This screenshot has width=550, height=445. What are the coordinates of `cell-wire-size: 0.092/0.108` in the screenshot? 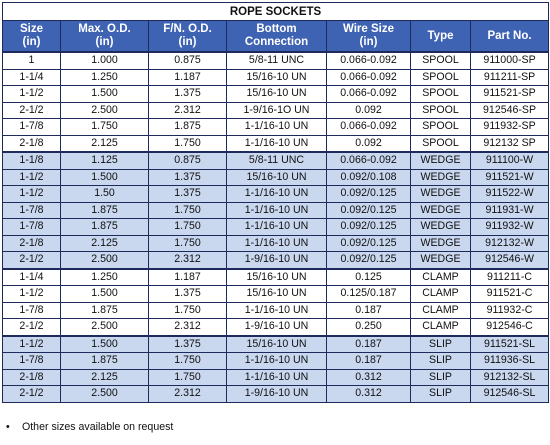 It's located at (368, 177).